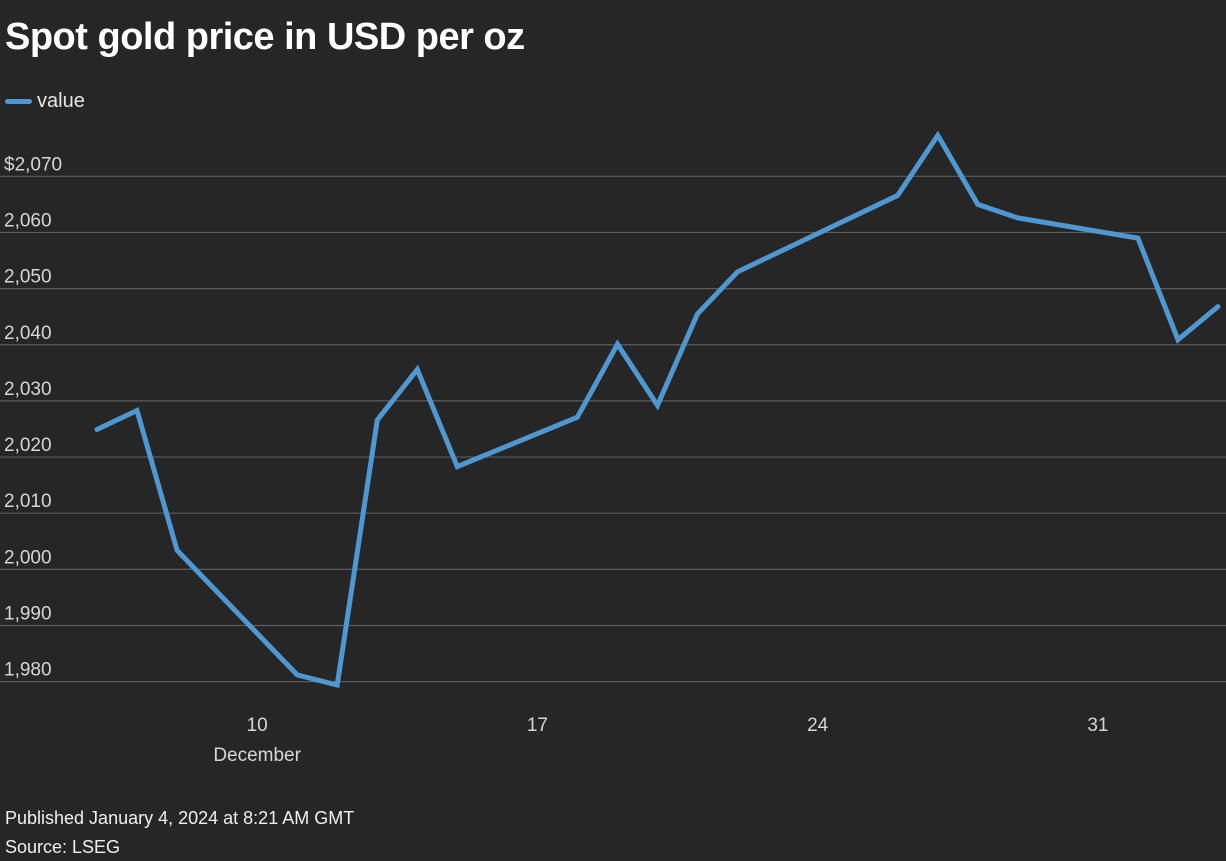 The image size is (1226, 861). Describe the element at coordinates (180, 818) in the screenshot. I see `published-note: Published January 4, 2024 at 8:21 AM GMT` at that location.